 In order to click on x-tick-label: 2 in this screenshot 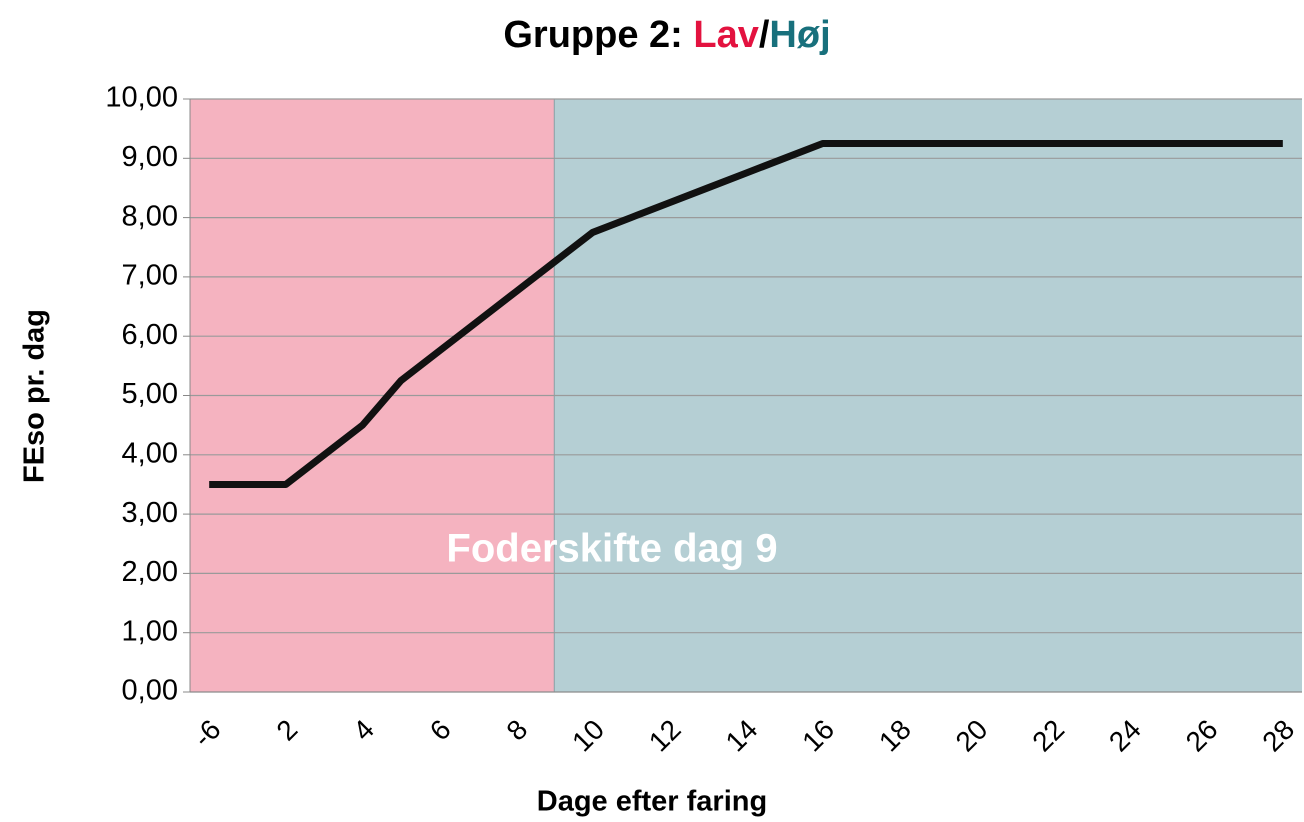, I will do `click(286, 730)`.